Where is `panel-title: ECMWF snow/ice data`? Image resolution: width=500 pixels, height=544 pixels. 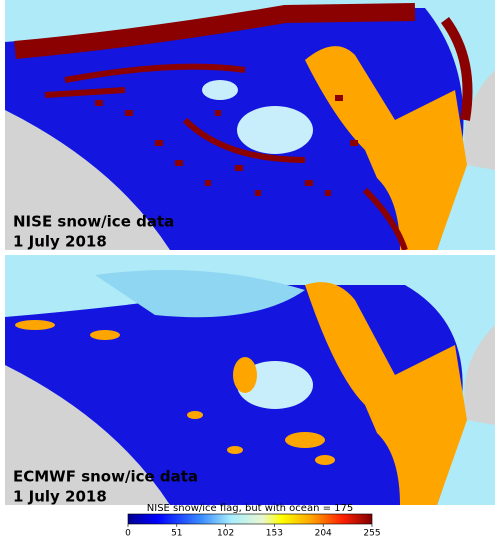
panel-title: ECMWF snow/ice data is located at coordinates (105, 477).